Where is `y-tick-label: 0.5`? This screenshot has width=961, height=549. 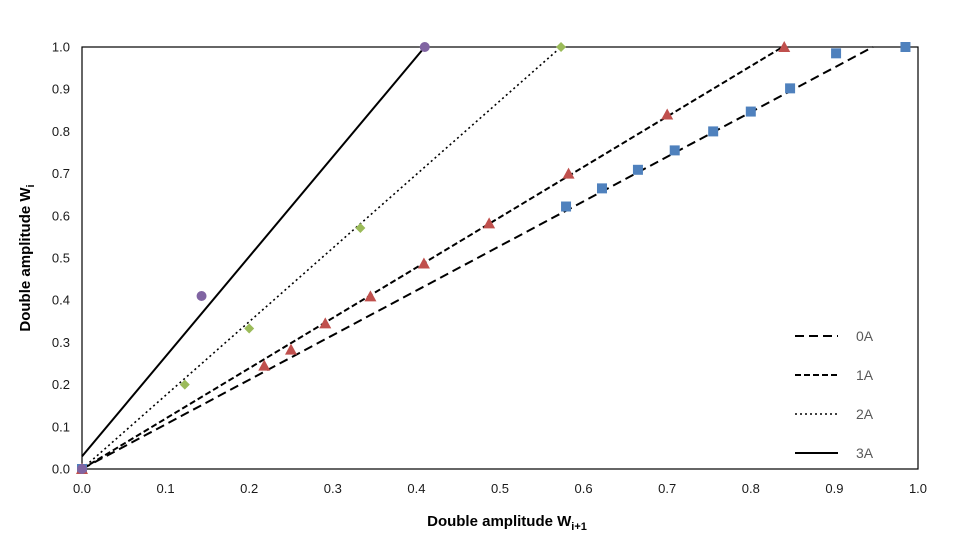 y-tick-label: 0.5 is located at coordinates (61, 258).